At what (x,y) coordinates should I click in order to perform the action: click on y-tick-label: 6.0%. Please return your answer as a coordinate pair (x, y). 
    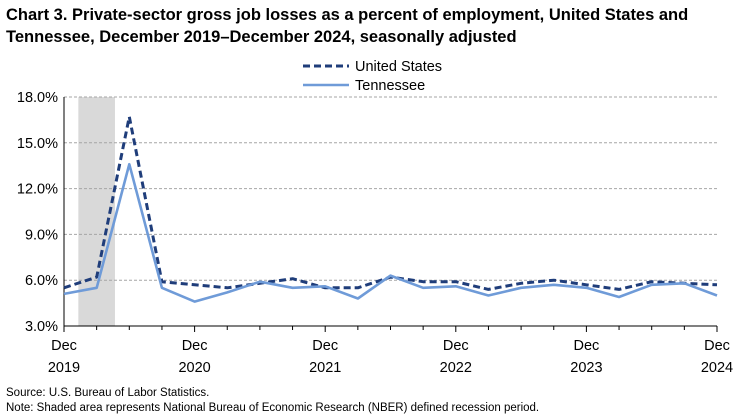
    Looking at the image, I should click on (41, 281).